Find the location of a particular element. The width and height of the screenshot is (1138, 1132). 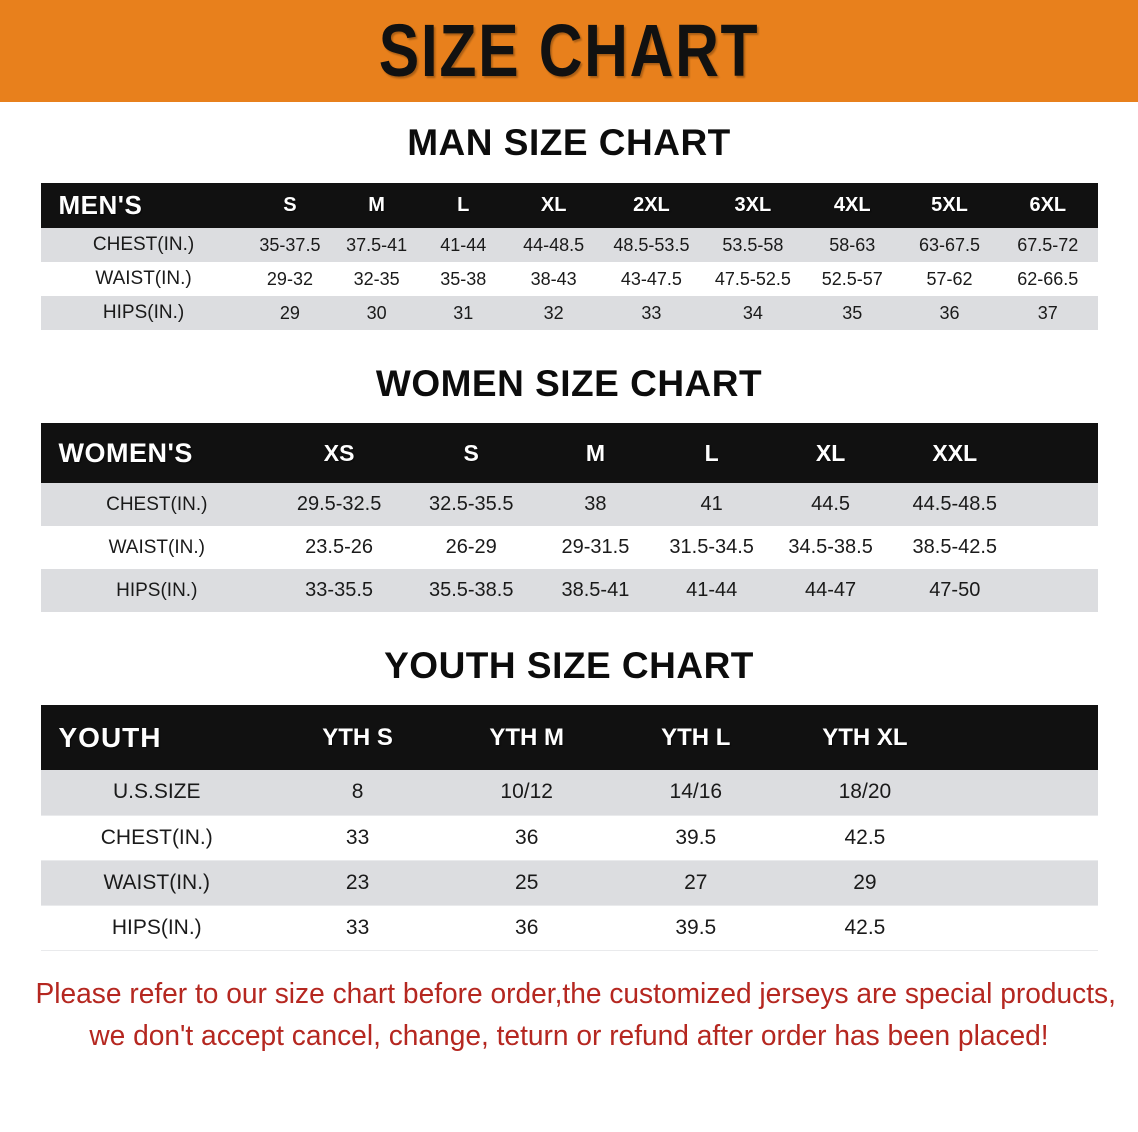

man-hips-4xl: 35 is located at coordinates (852, 313).